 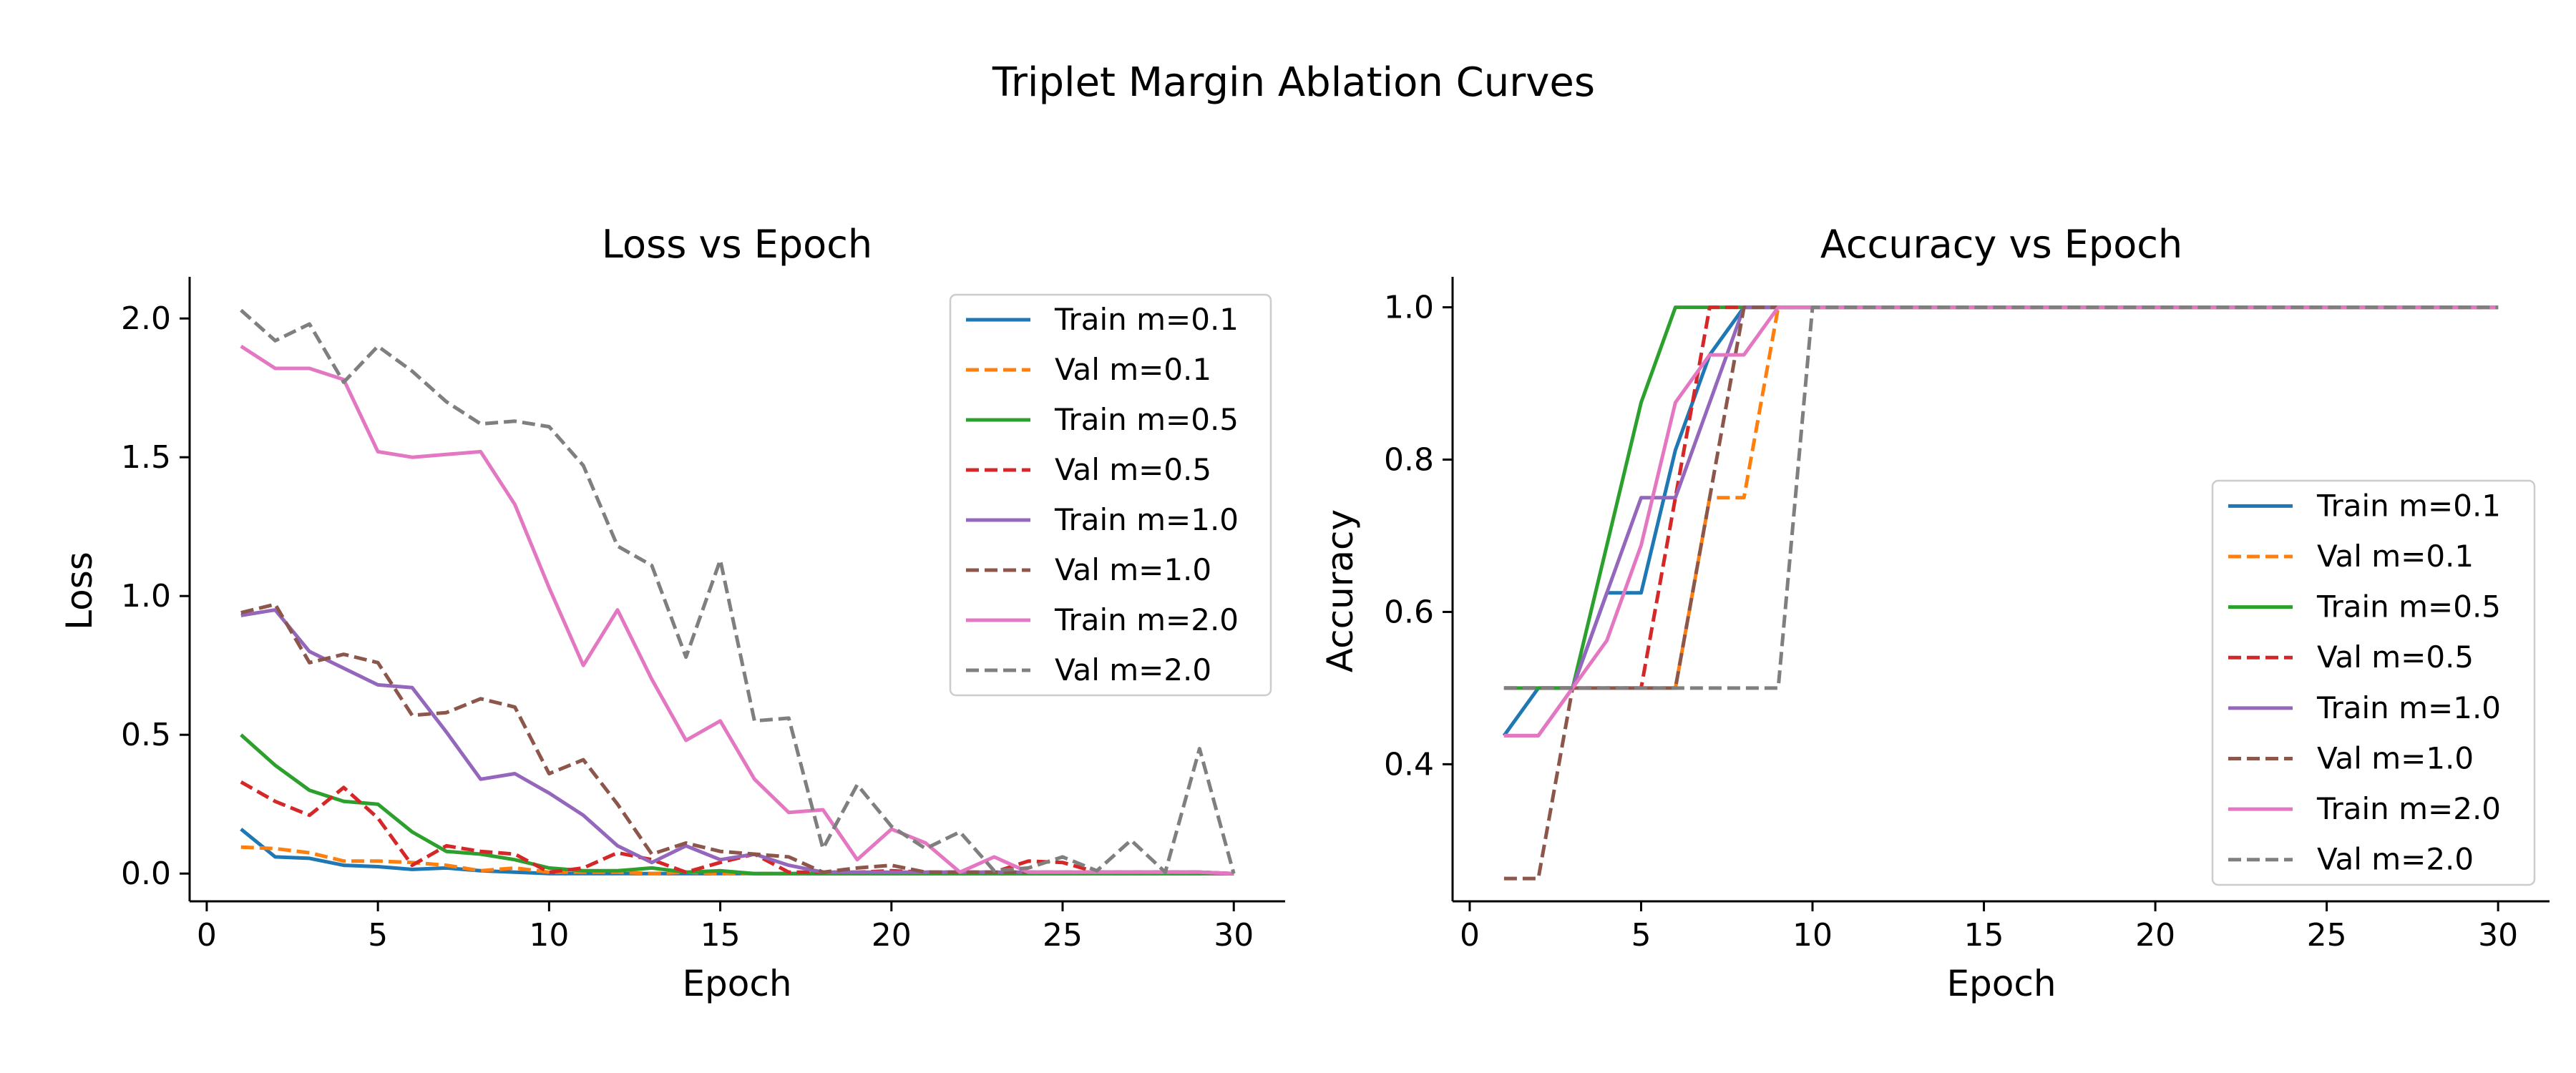 What do you see at coordinates (1984, 935) in the screenshot?
I see `accuracy-x-tick-label: 15` at bounding box center [1984, 935].